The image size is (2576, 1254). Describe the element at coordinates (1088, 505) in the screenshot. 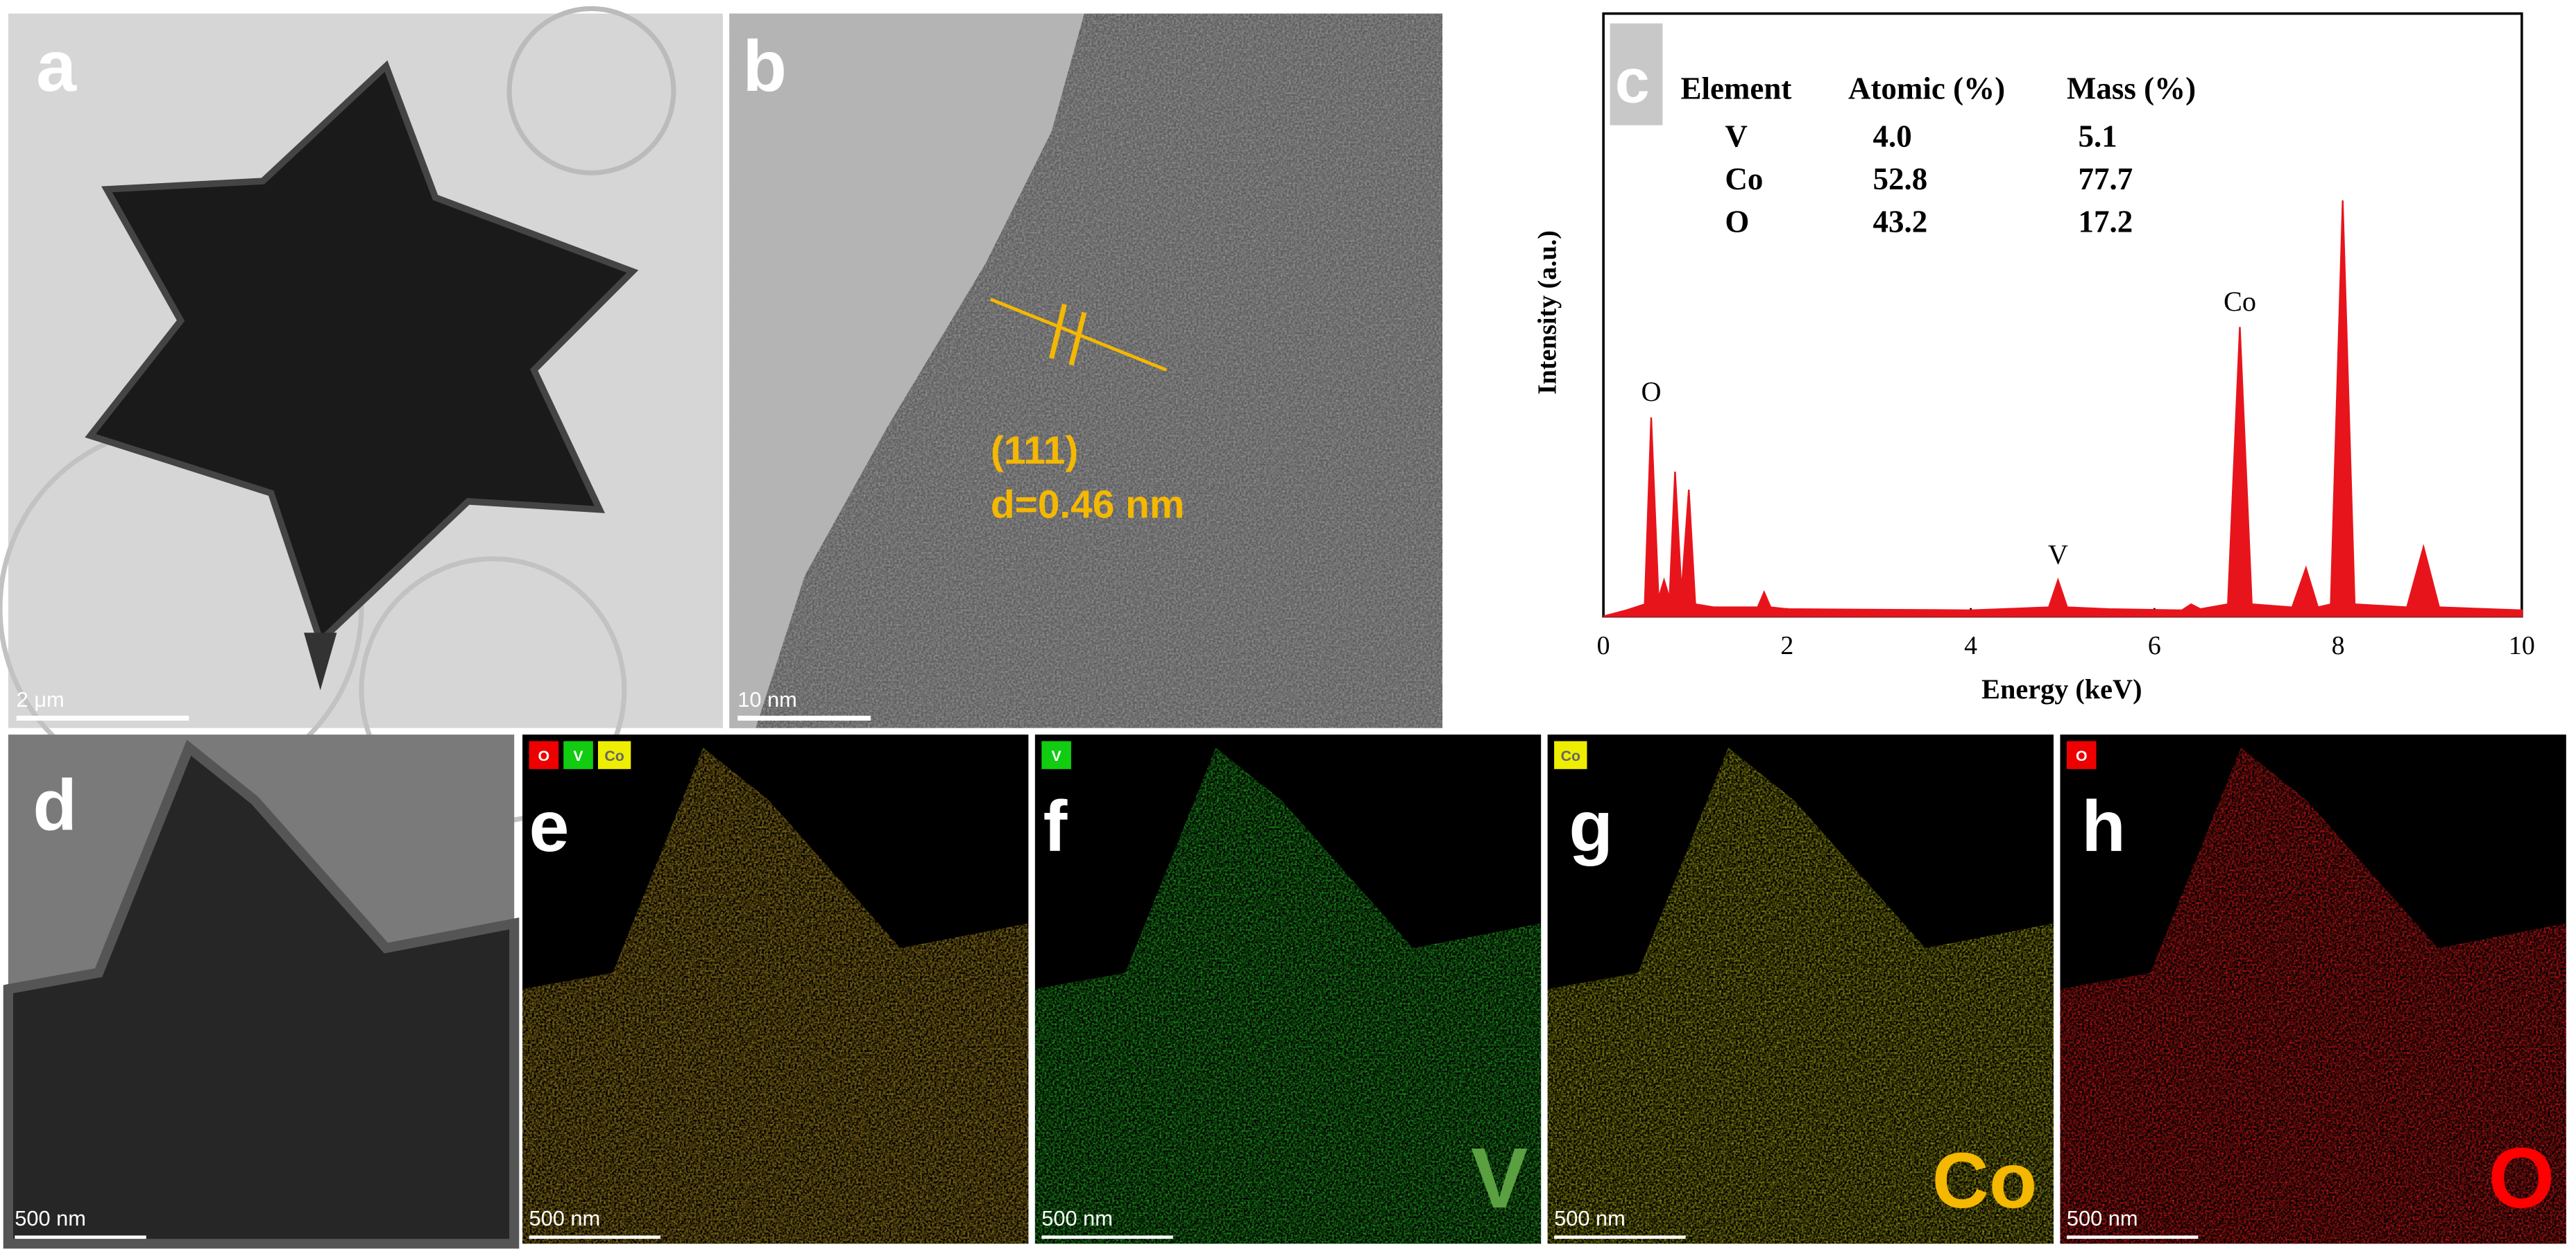

I see `spacing-label: d=0.46 nm` at that location.